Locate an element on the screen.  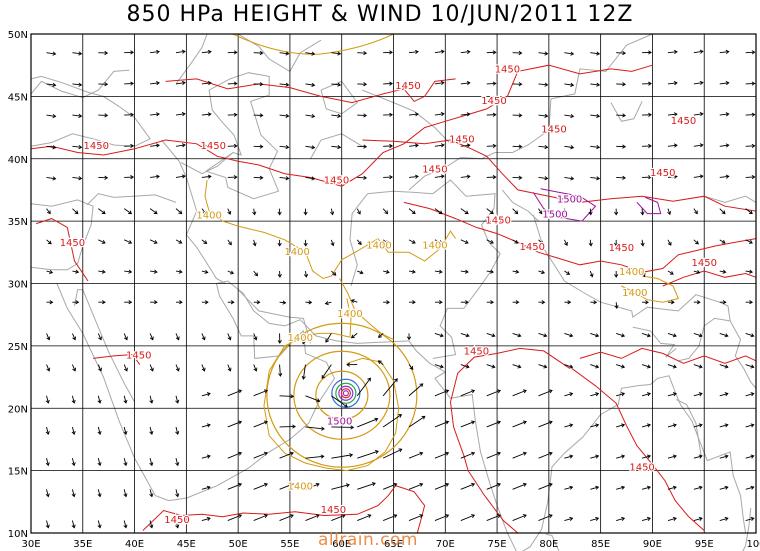
lon-tick-label: 35E is located at coordinates (82, 544).